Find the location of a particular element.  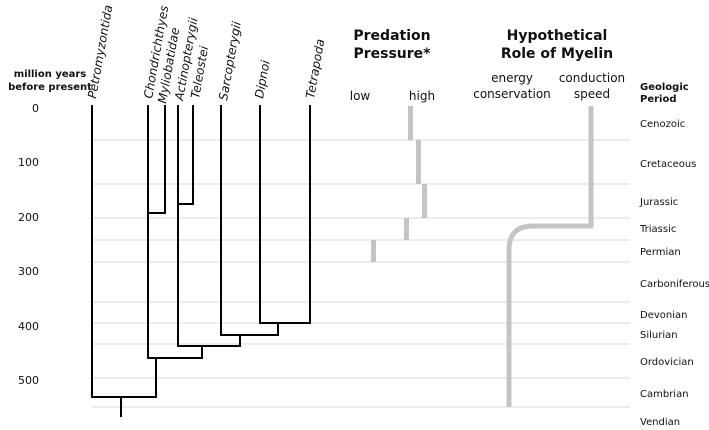

predation-title-line2: Pressure* is located at coordinates (392, 54).